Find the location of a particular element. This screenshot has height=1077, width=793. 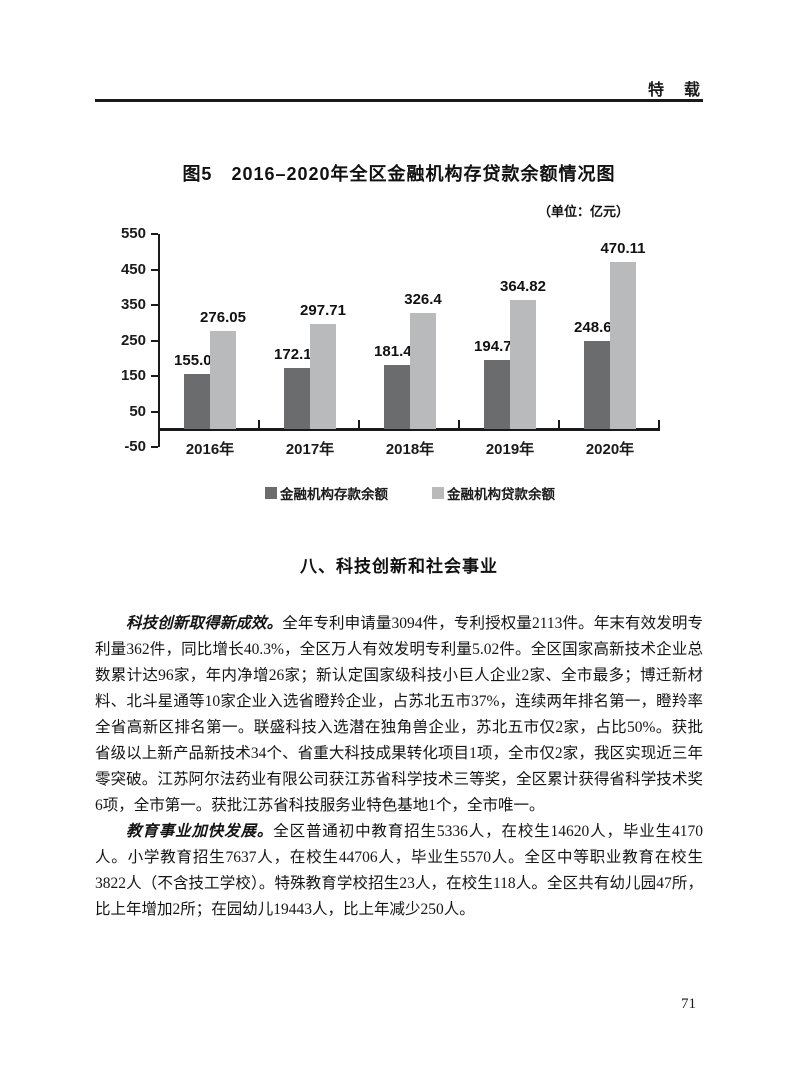

y-tick-label: -50 is located at coordinates (135, 446).